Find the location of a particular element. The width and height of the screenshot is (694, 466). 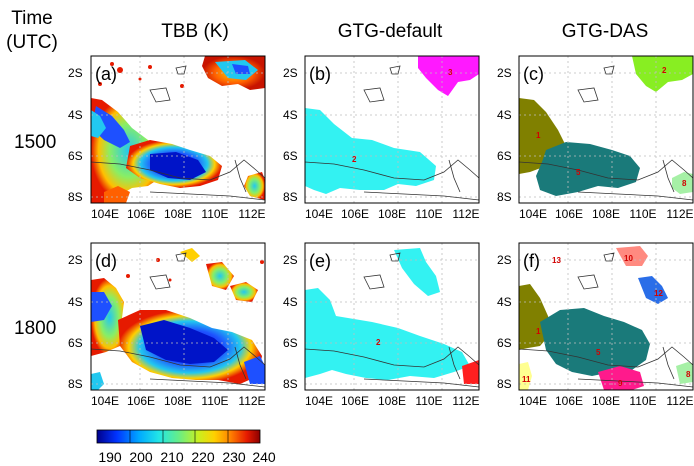

panel-b: (b) 3 2 is located at coordinates (392, 129).